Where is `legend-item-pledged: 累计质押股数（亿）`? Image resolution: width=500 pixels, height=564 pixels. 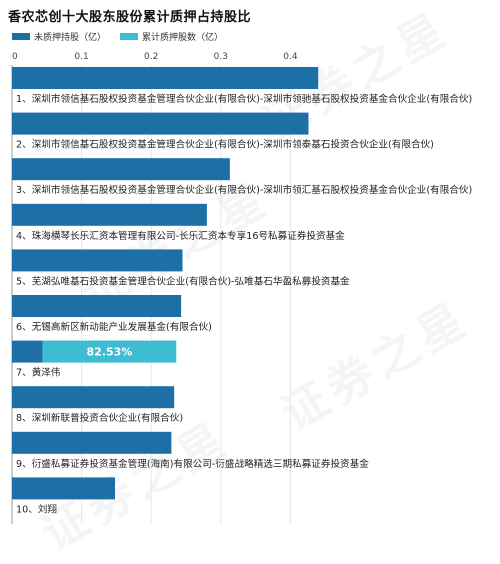 legend-item-pledged: 累计质押股数（亿） is located at coordinates (171, 36).